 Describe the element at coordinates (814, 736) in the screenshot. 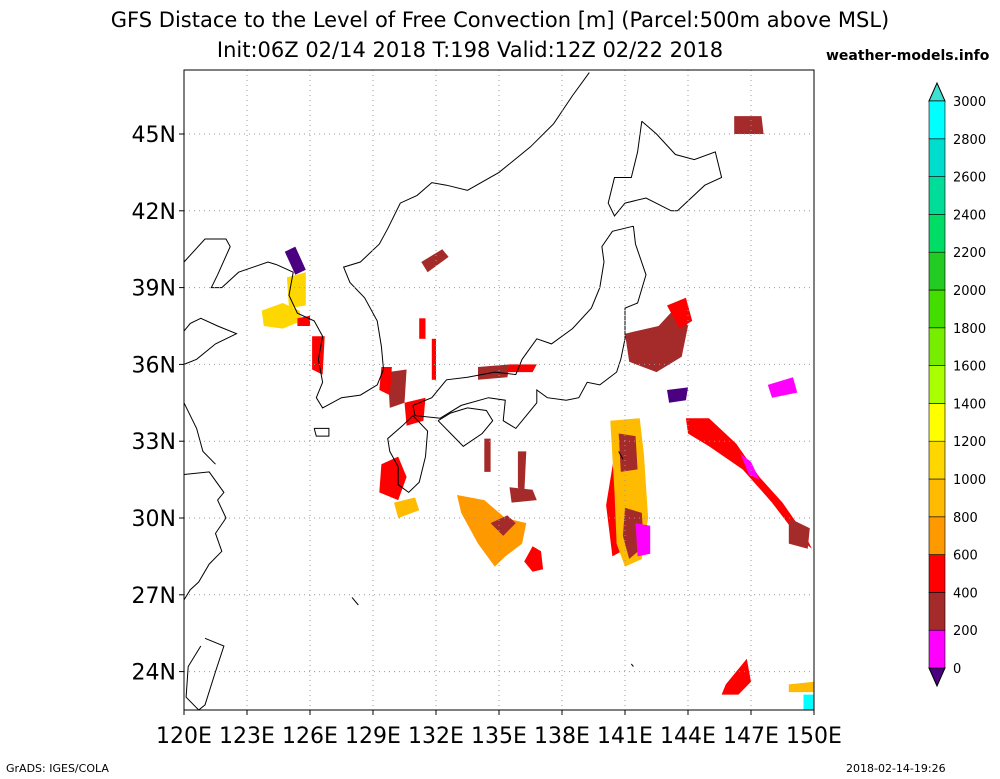

I see `tick-label-x: 150E` at that location.